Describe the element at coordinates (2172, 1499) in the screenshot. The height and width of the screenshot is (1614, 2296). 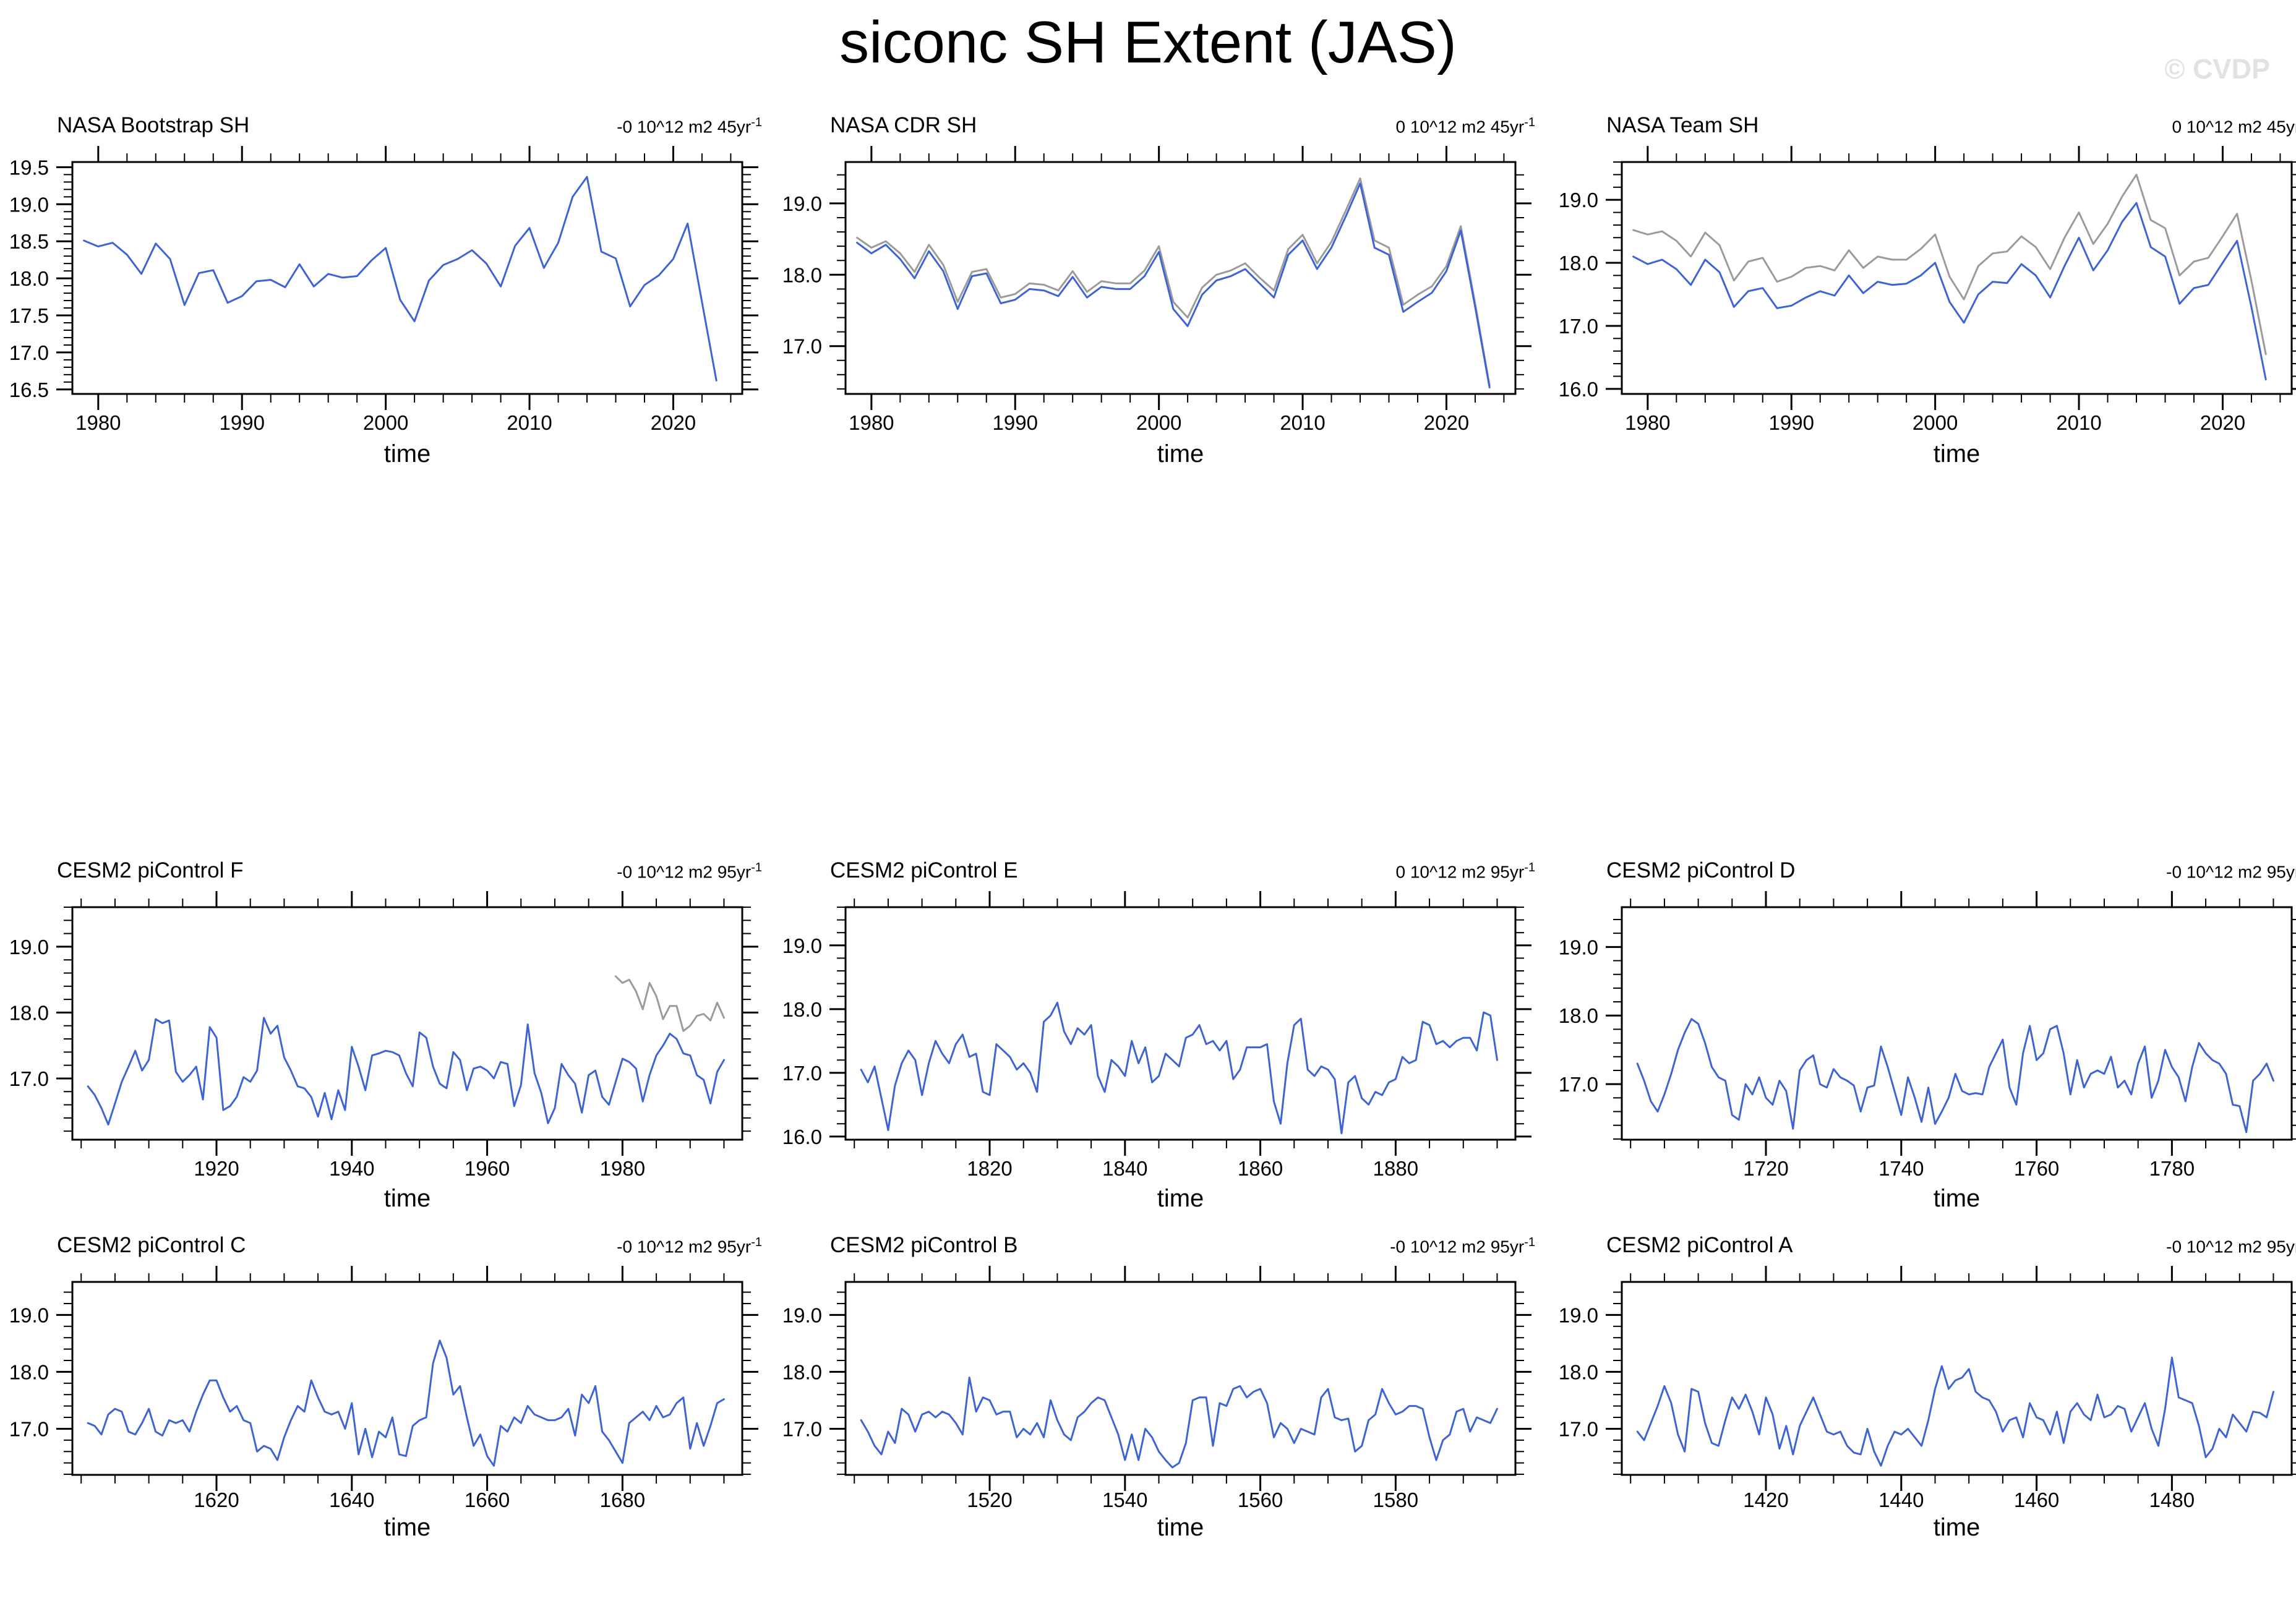
I see `svg-text: 1480` at that location.